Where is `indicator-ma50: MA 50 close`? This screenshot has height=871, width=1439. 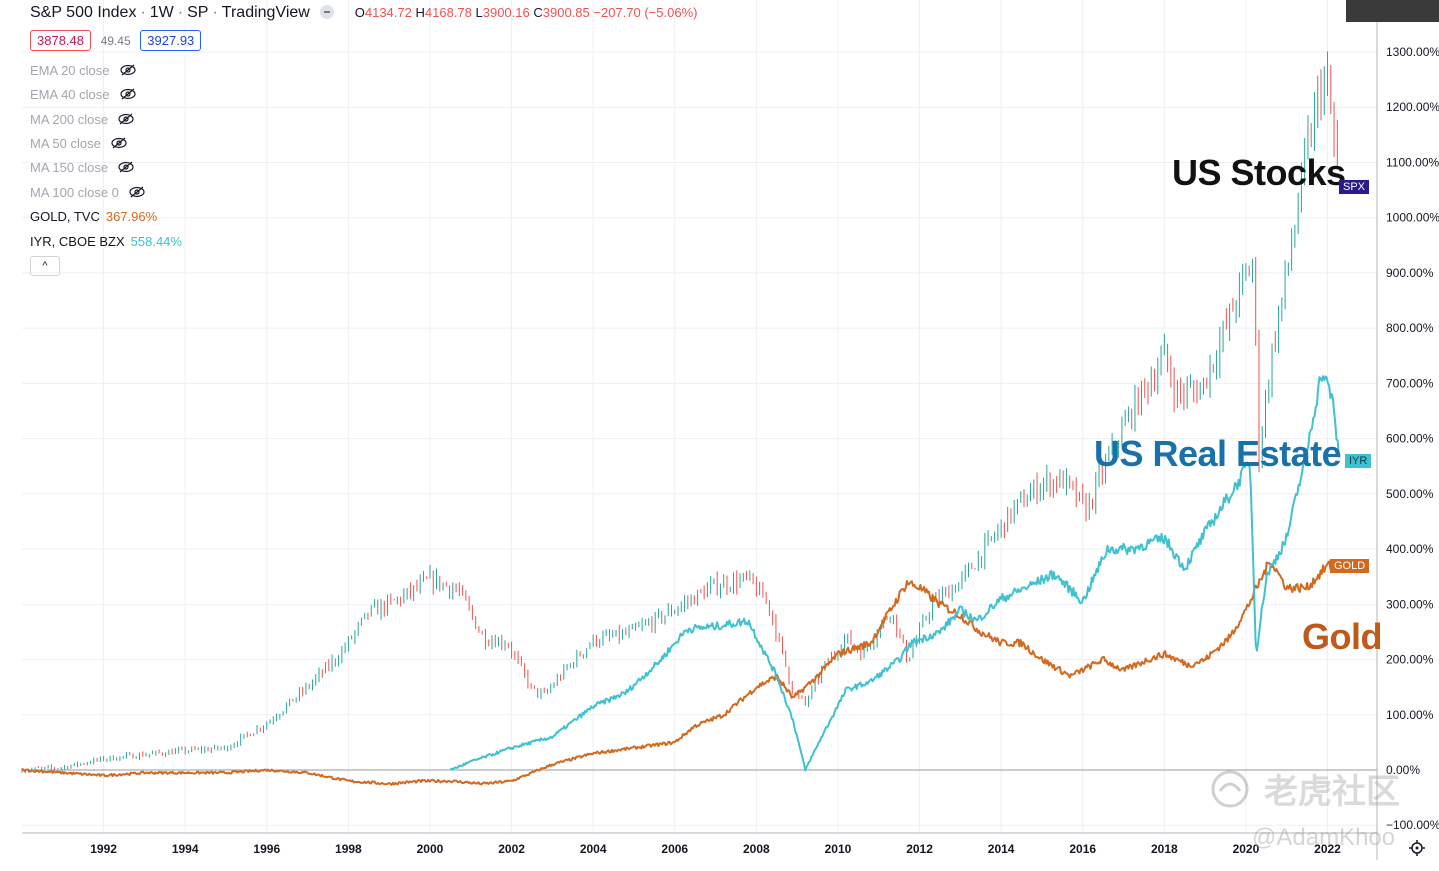
indicator-ma50: MA 50 close is located at coordinates (78, 143).